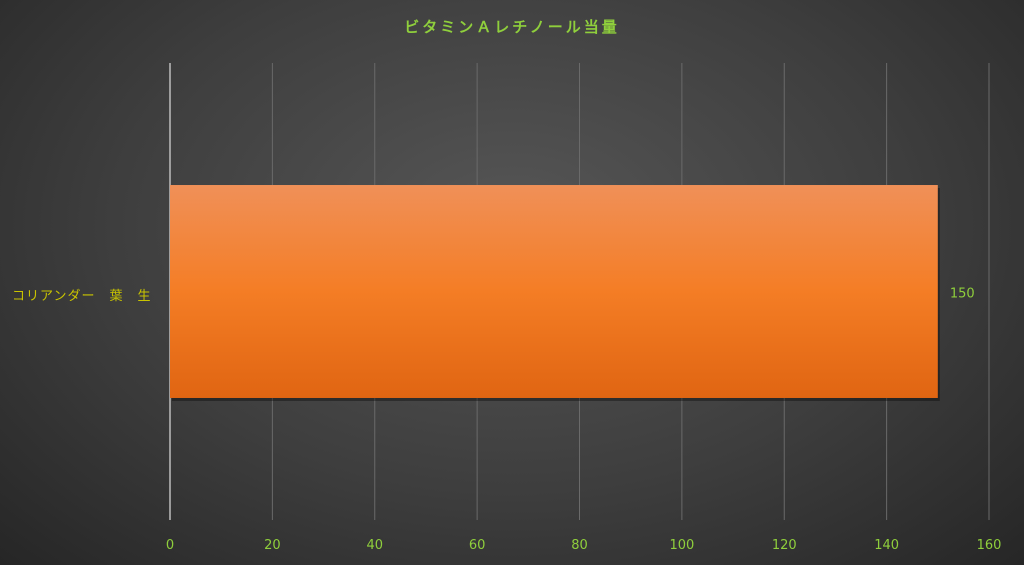 This screenshot has width=1024, height=565. I want to click on chart-title: ビタミンＡレチノール当量, so click(512, 27).